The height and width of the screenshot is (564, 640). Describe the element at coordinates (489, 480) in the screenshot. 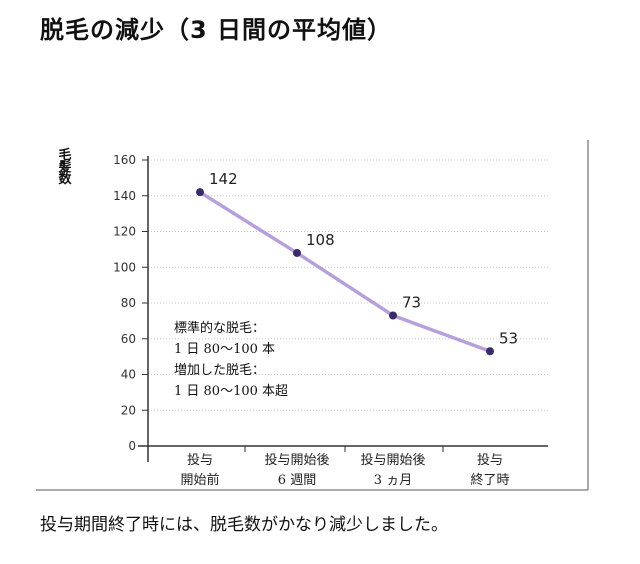

I see `x-tick-label: 終了時` at that location.